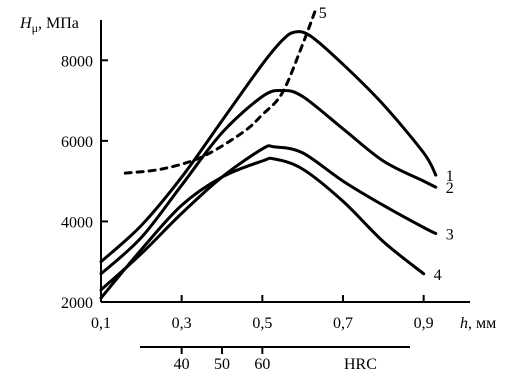 This screenshot has height=369, width=508. What do you see at coordinates (450, 176) in the screenshot?
I see `series-1-label: 1` at bounding box center [450, 176].